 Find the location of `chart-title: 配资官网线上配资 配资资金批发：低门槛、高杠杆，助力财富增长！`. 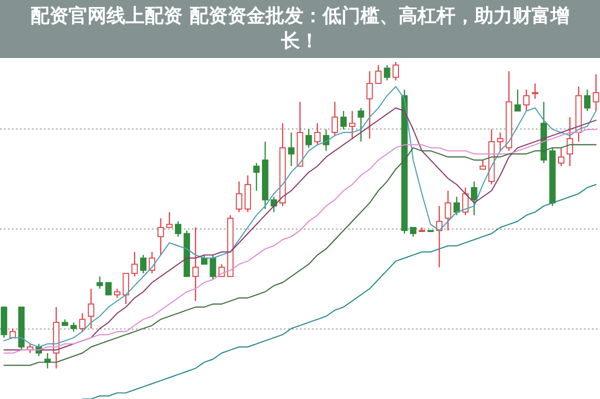

chart-title: 配资官网线上配资 配资资金批发：低门槛、高杠杆，助力财富增长！ is located at coordinates (300, 29).